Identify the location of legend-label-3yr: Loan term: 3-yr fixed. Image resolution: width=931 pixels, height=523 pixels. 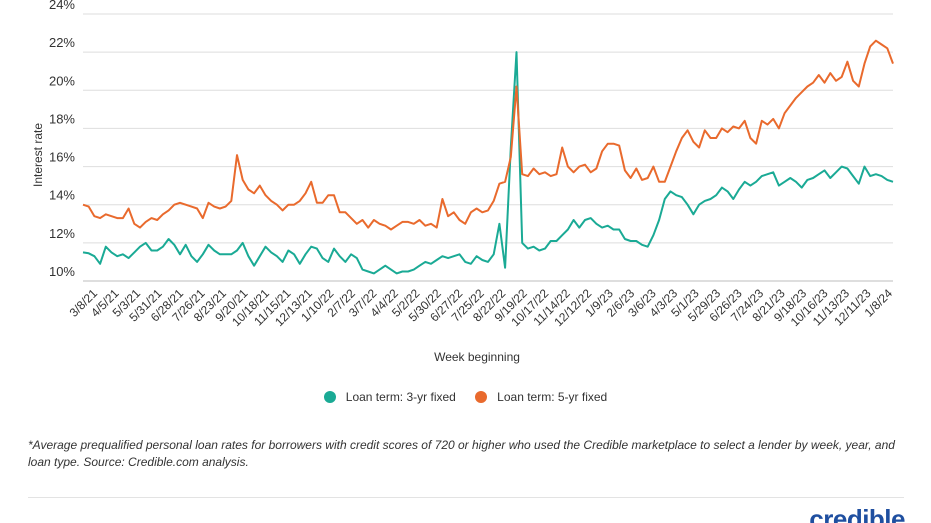
(400, 397).